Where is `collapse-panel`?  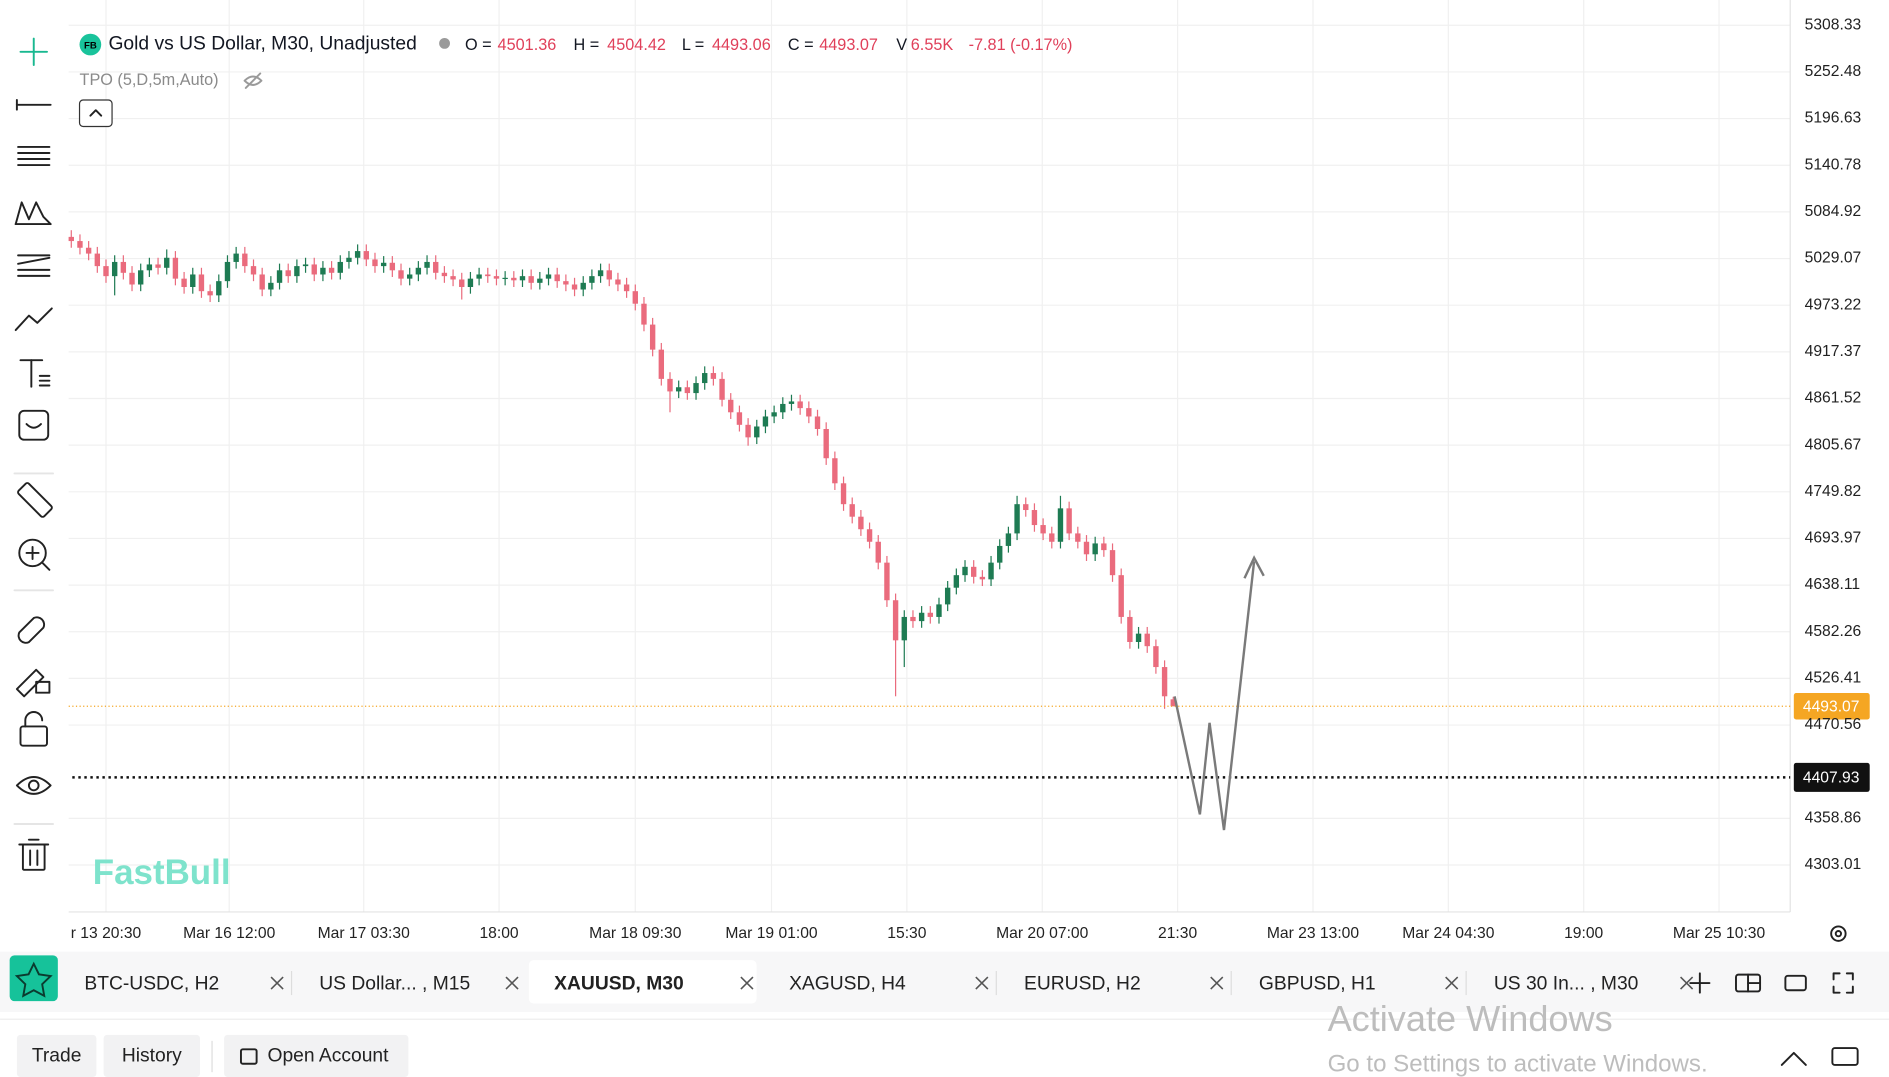
collapse-panel is located at coordinates (1793, 1058).